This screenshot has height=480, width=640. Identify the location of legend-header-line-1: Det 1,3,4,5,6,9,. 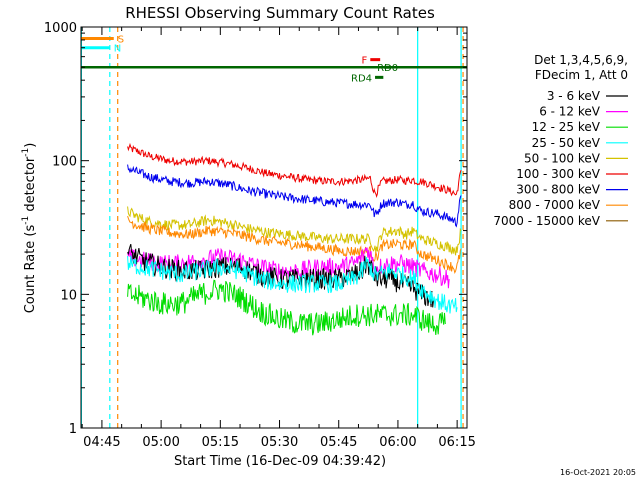
(581, 60).